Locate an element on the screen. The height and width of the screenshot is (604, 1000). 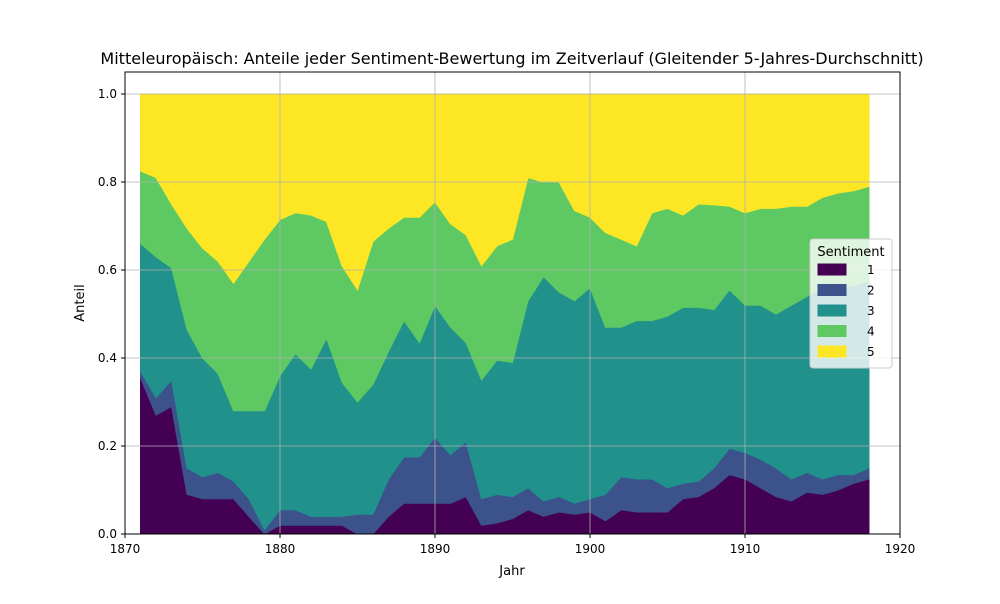
legend-label-2: 2 is located at coordinates (871, 291).